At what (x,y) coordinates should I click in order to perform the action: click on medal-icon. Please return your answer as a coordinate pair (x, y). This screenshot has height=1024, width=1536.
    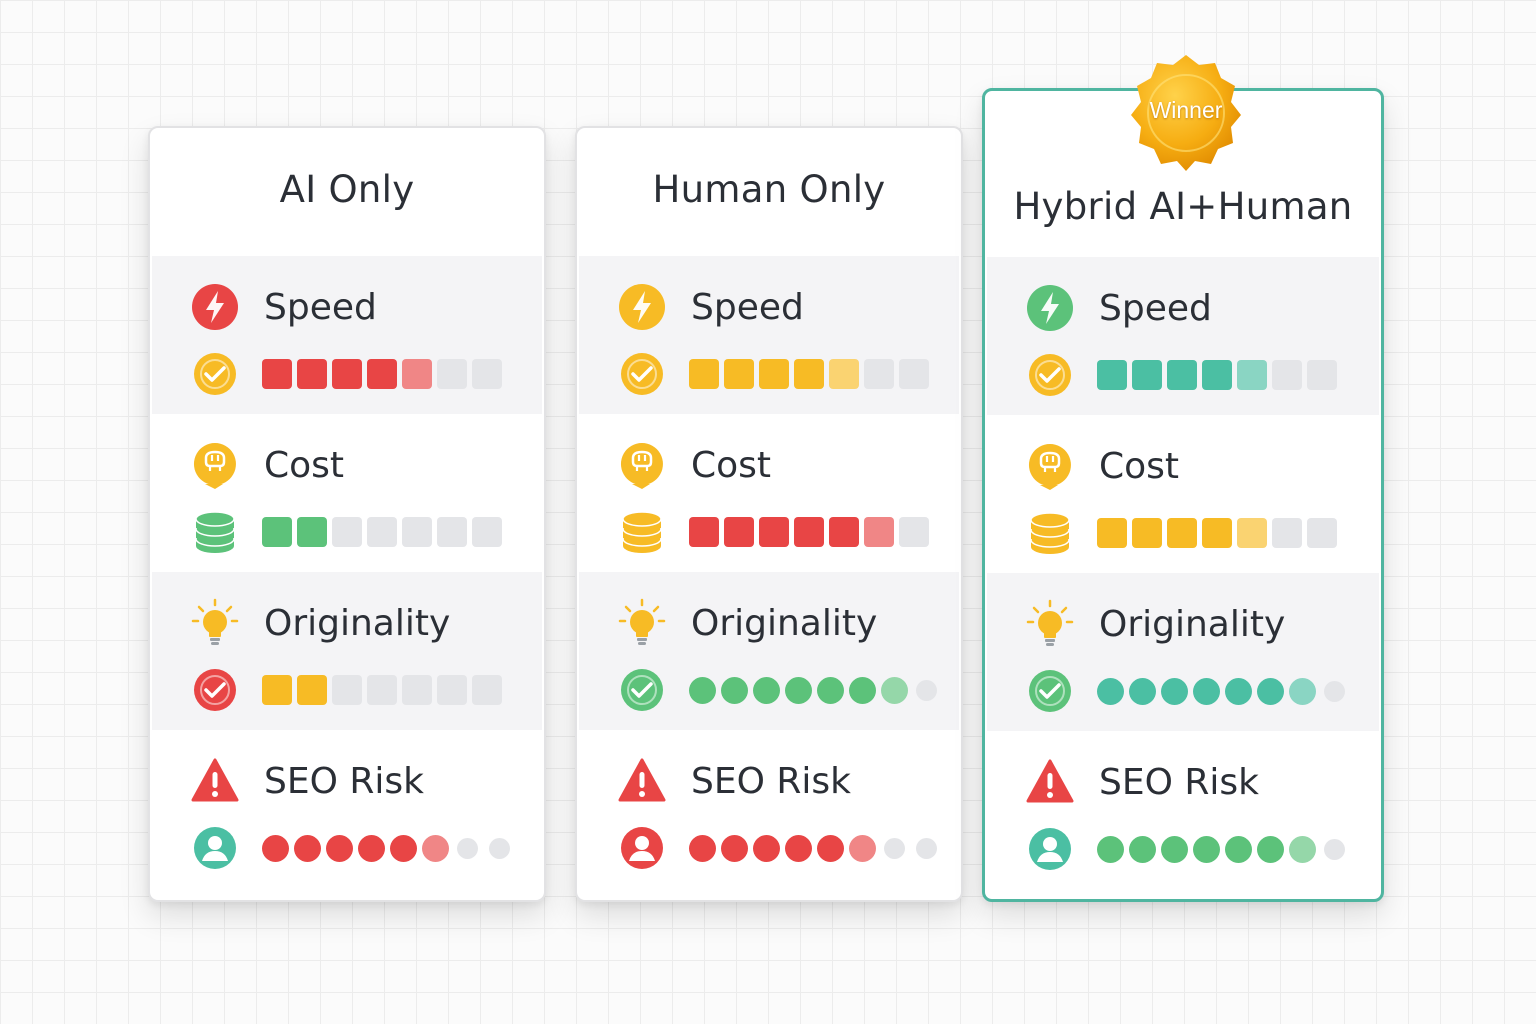
    Looking at the image, I should click on (1186, 113).